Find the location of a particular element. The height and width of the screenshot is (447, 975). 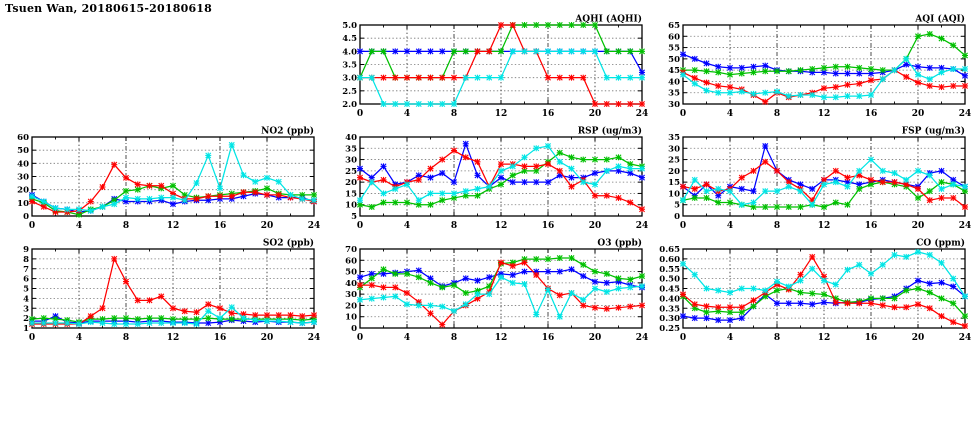

panel-so2: 1 2 3 4 5 6 7 8 9 0 4 8 12 16 20 24 SO2 (ppb) is located at coordinates (161, 290).